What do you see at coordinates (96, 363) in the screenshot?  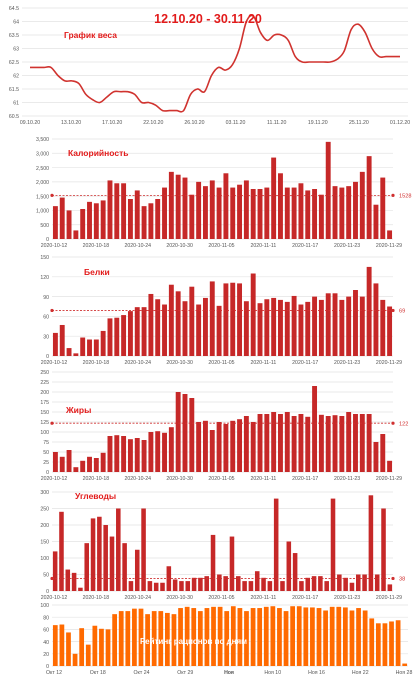 I see `x-tick-label: 2020-10-18` at bounding box center [96, 363].